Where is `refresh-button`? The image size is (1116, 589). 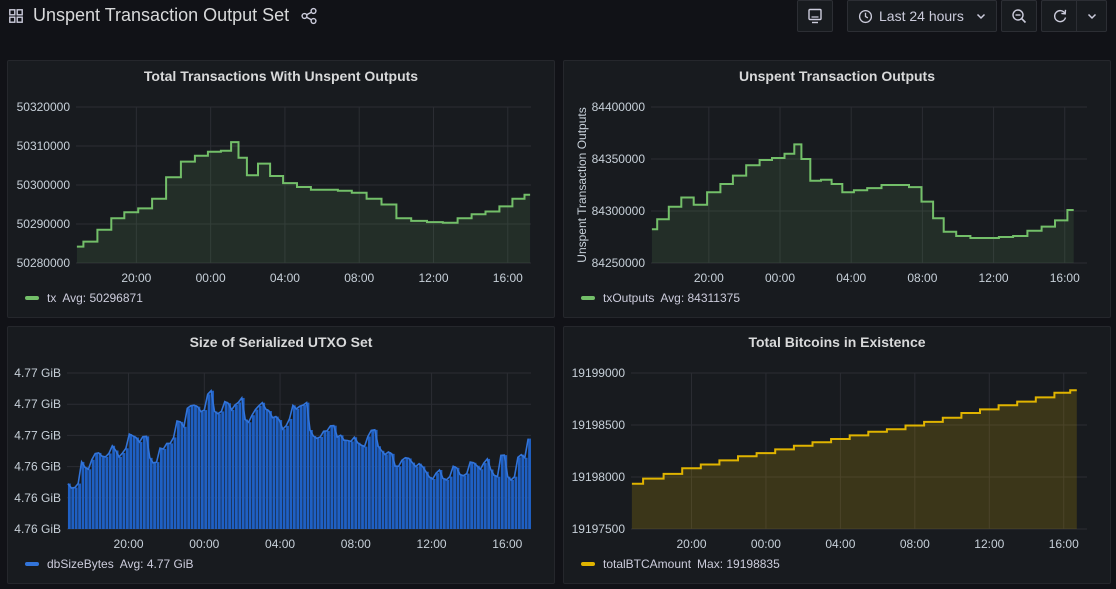
refresh-button is located at coordinates (1059, 16).